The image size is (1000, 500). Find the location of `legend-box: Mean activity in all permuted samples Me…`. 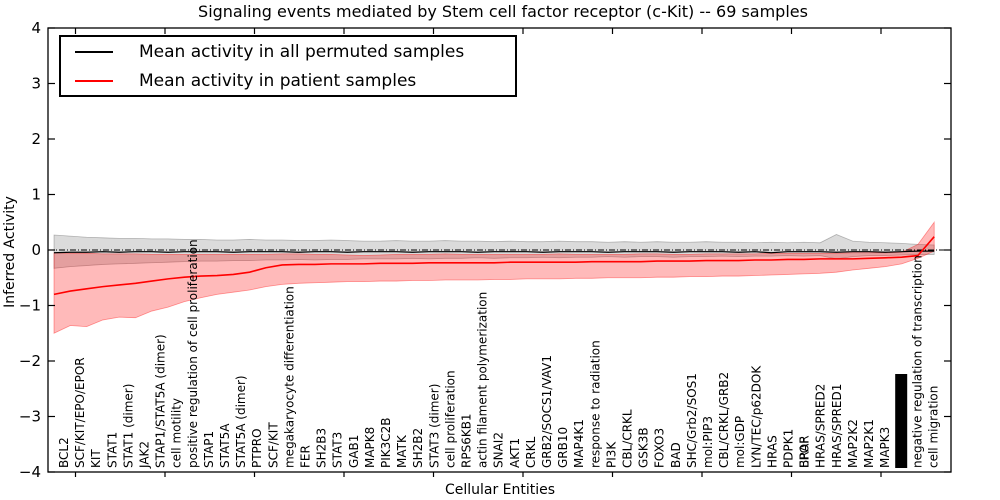

legend-box: Mean activity in all permuted samples Me… is located at coordinates (288, 66).